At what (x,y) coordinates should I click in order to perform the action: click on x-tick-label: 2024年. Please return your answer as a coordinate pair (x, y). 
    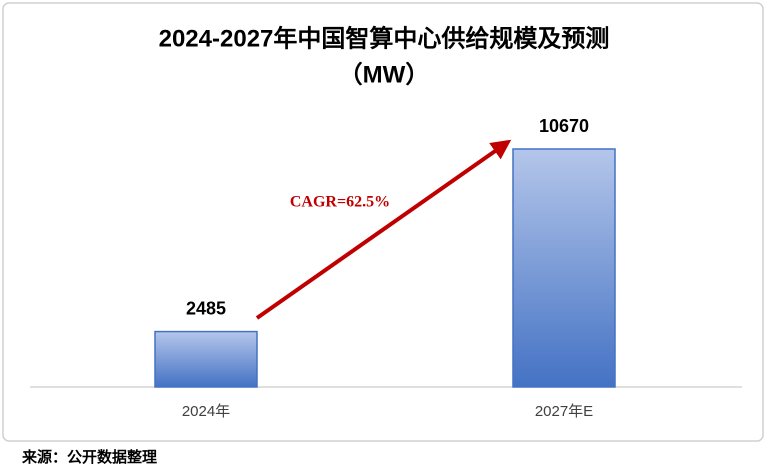
    Looking at the image, I should click on (206, 411).